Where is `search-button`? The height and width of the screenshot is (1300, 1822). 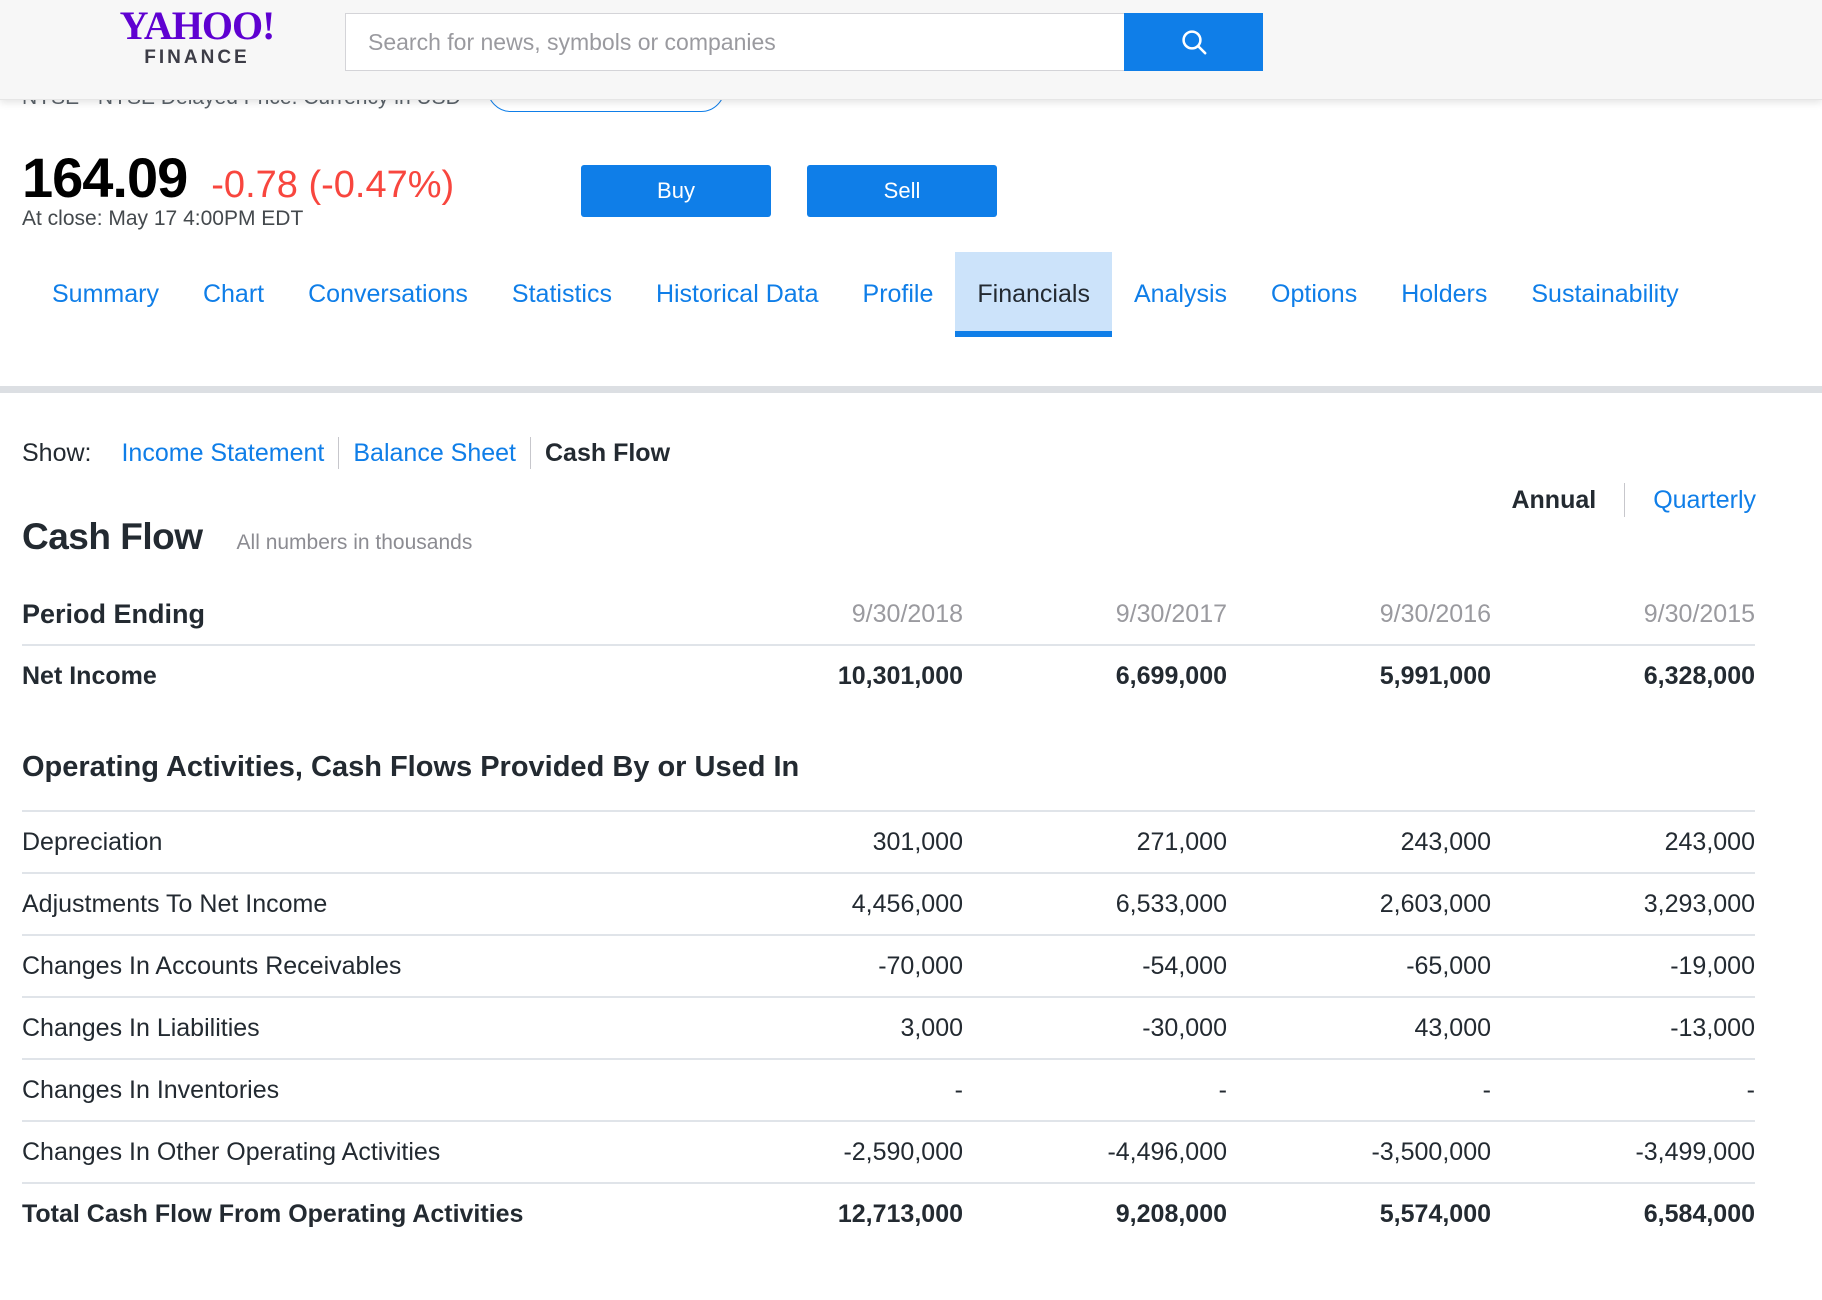 search-button is located at coordinates (1193, 42).